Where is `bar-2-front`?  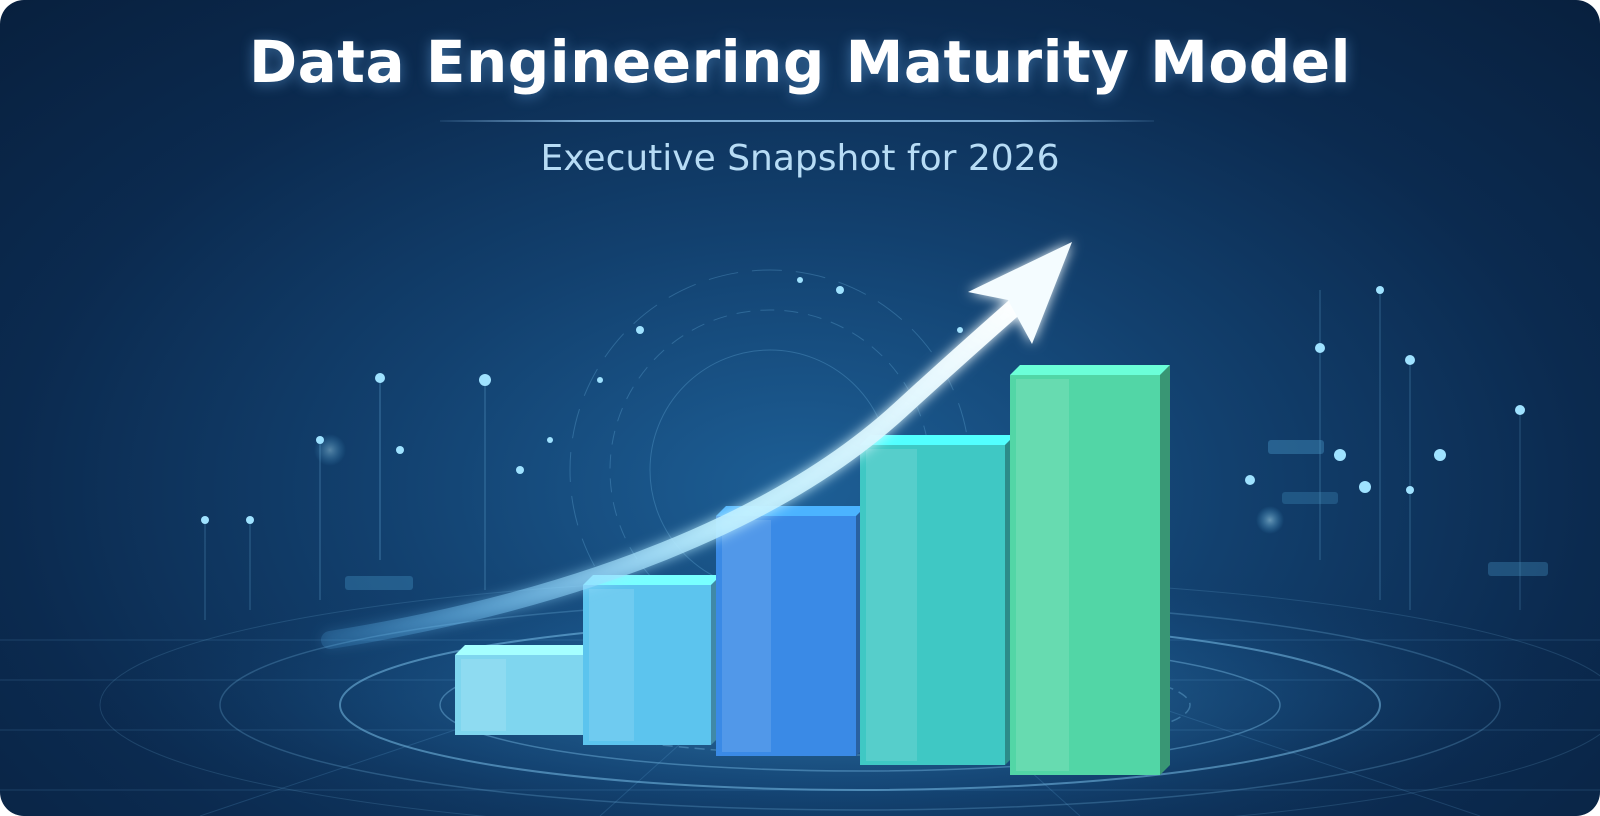
bar-2-front is located at coordinates (647, 665).